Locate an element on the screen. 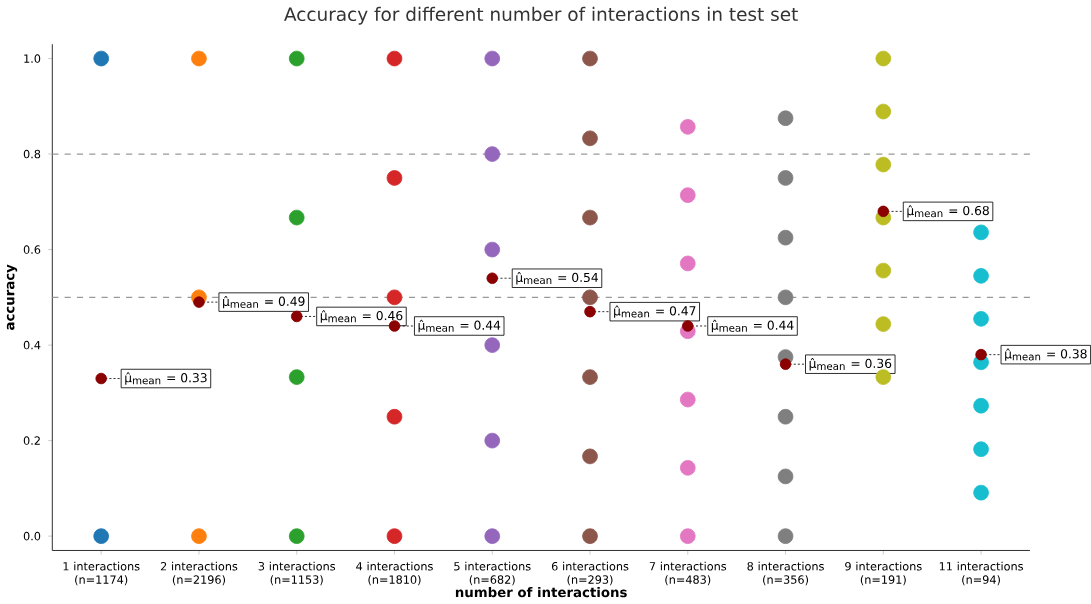  y-tick-label: 0.0 is located at coordinates (32, 536).